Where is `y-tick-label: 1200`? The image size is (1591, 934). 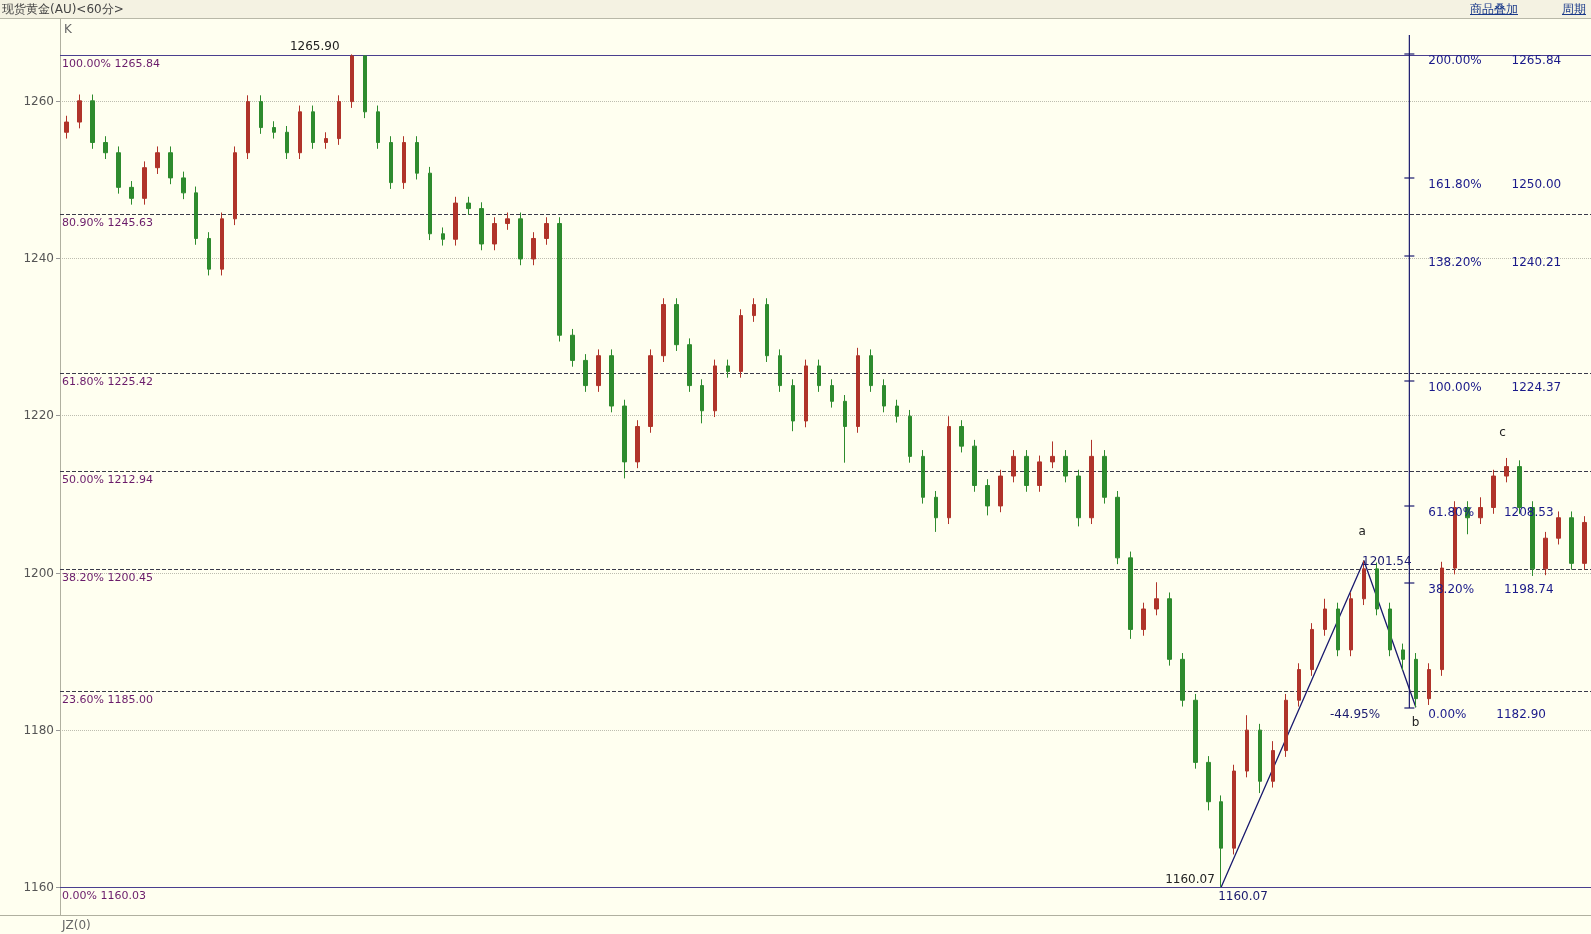
y-tick-label: 1200 is located at coordinates (38, 572).